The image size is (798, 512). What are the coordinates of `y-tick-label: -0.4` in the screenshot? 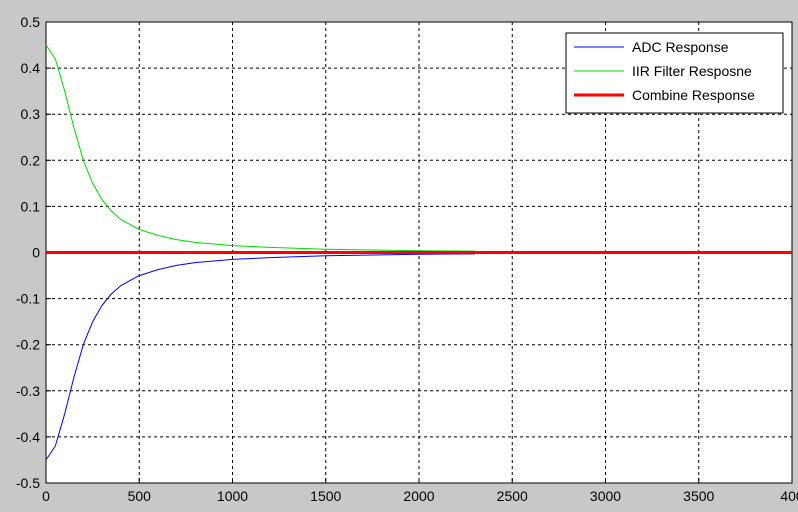 It's located at (28, 437).